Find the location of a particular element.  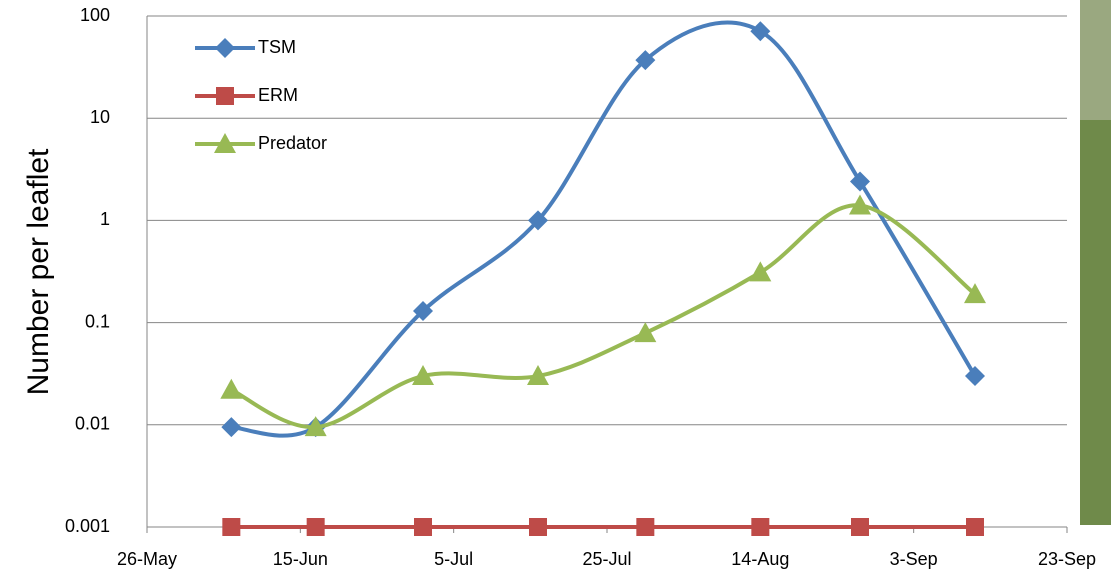

x-tick-label: 5-Jul is located at coordinates (453, 559).